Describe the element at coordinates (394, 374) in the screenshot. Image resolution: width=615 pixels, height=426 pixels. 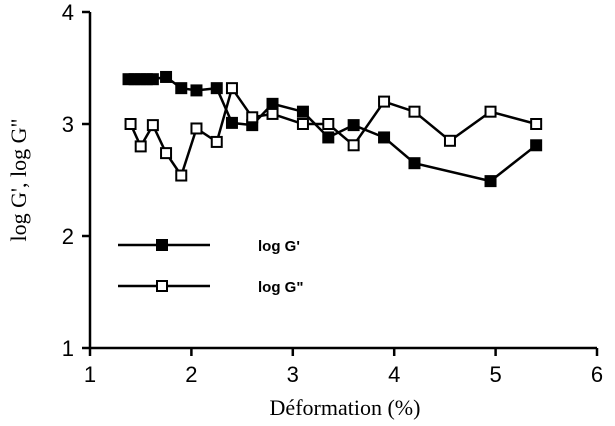
I see `x-tick-label: 4` at that location.